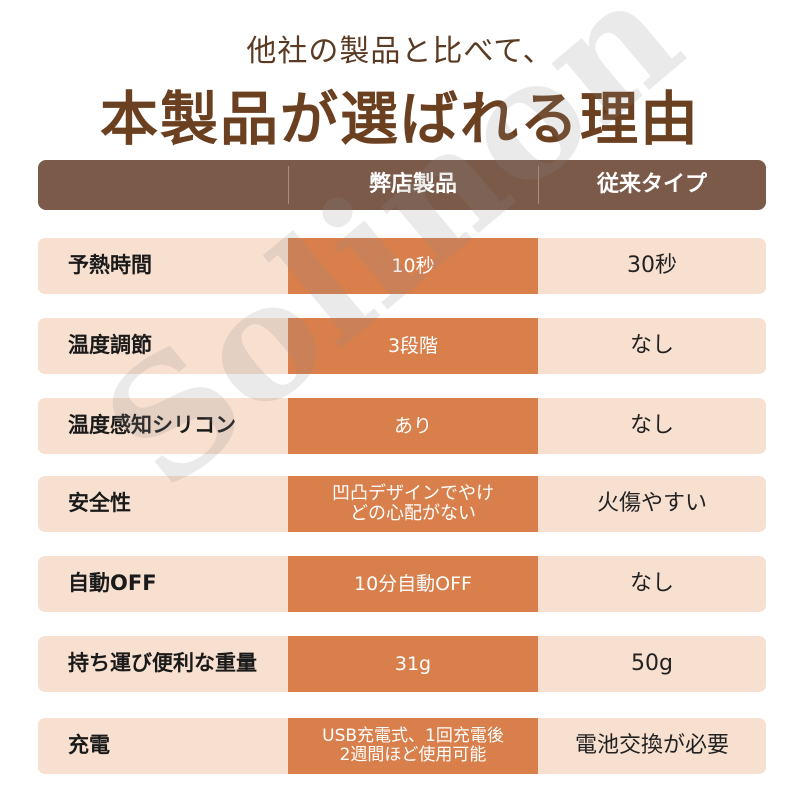  What do you see at coordinates (652, 663) in the screenshot?
I see `conventional-value: 50g` at bounding box center [652, 663].